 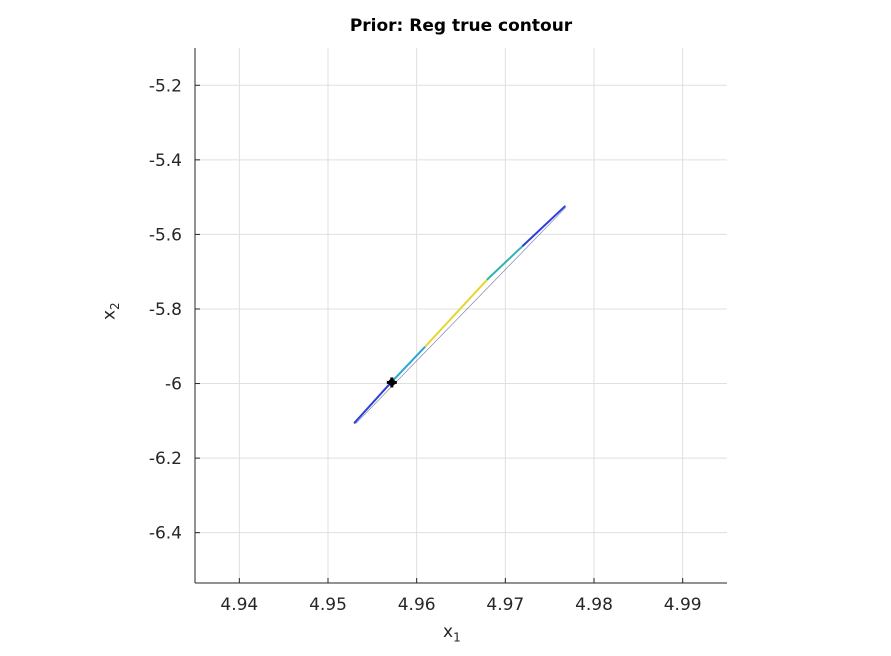 I want to click on marker-dot, so click(x=392, y=382).